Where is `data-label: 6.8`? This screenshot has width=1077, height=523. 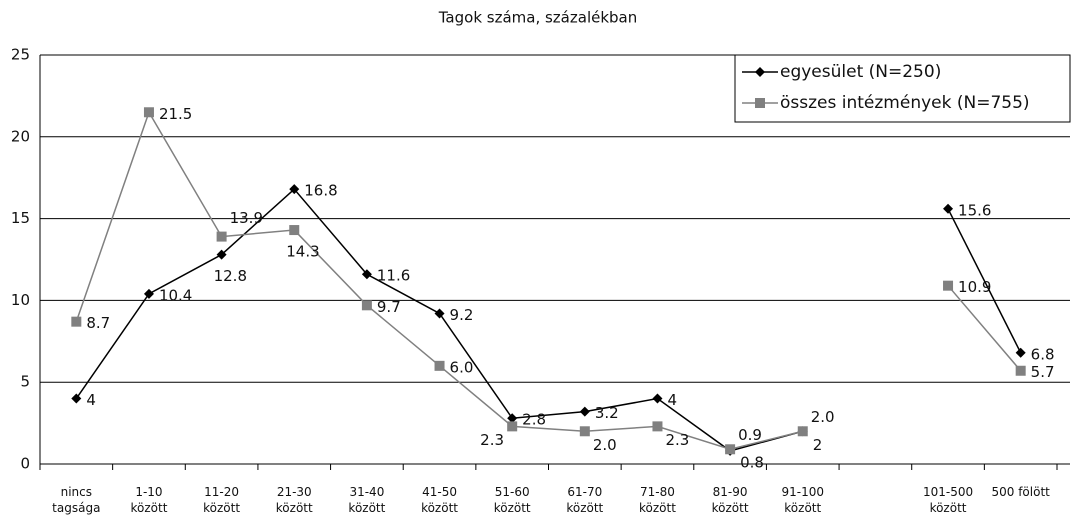
data-label: 6.8 is located at coordinates (1043, 354).